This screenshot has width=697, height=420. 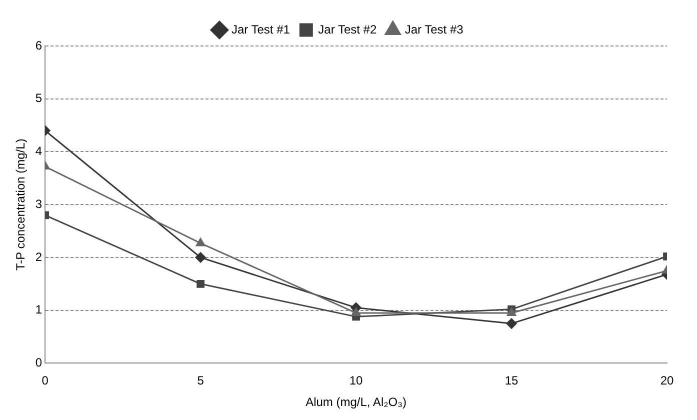 I want to click on y-axis-title: T-P concentration (mg/L), so click(x=21, y=204).